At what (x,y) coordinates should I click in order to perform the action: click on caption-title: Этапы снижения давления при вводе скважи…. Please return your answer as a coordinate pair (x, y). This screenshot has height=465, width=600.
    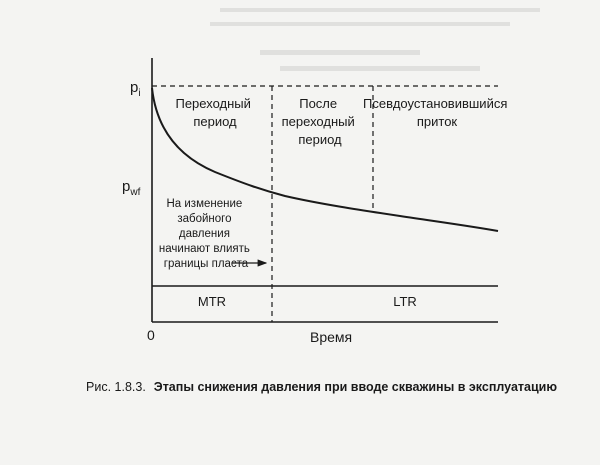
    Looking at the image, I should click on (355, 387).